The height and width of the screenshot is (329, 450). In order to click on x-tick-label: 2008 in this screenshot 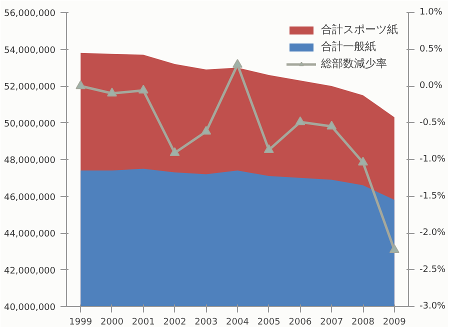, I will do `click(363, 323)`.